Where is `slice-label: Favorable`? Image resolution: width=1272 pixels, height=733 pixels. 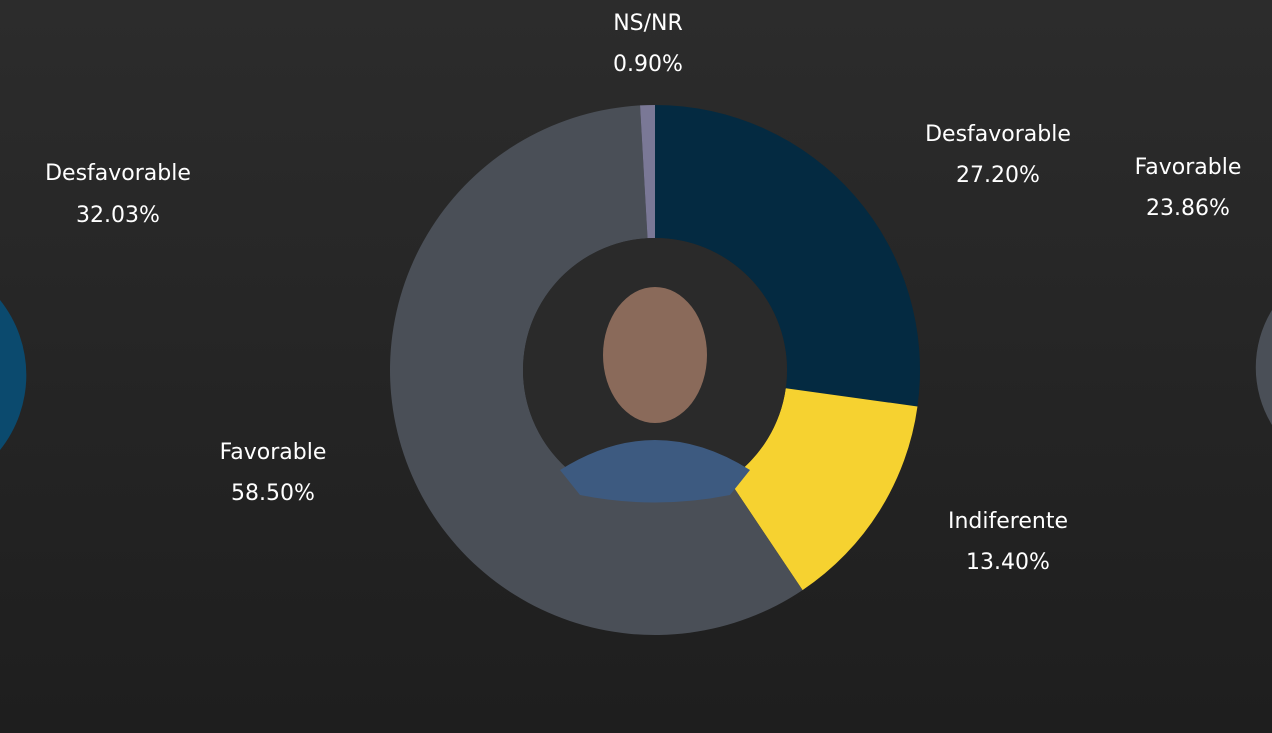 slice-label: Favorable is located at coordinates (273, 452).